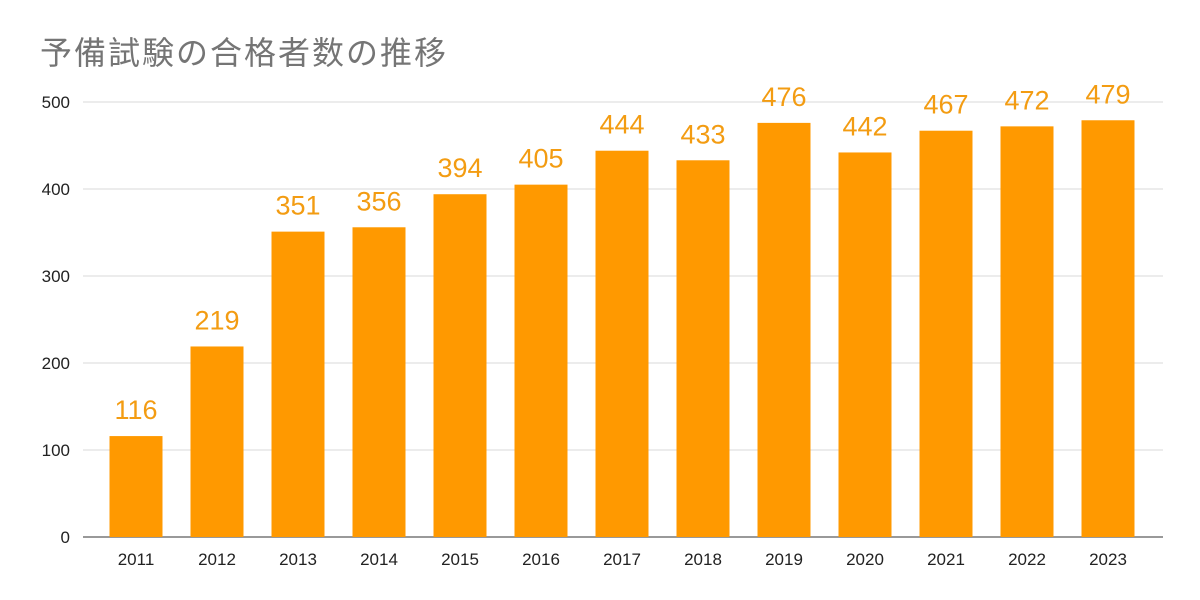 Image resolution: width=1200 pixels, height=600 pixels. Describe the element at coordinates (217, 441) in the screenshot. I see `bar-2012` at that location.